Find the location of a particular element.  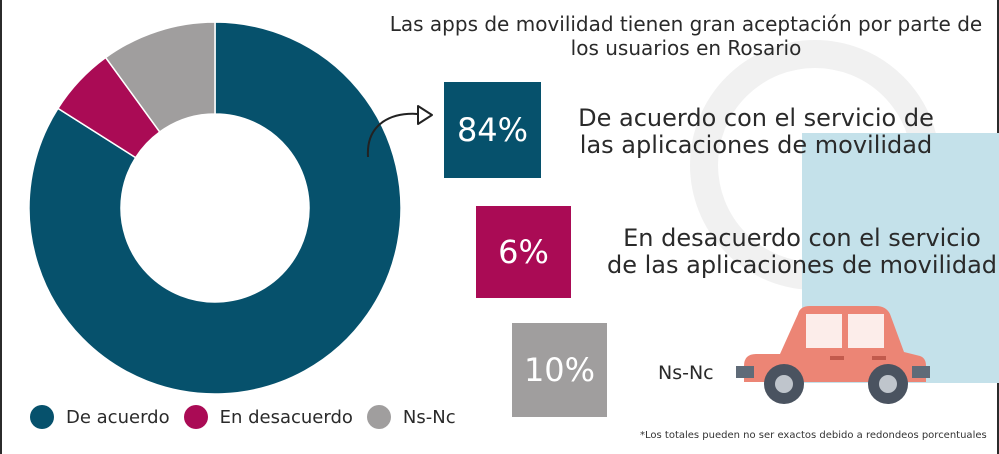

nsnc-description: Ns-Nc is located at coordinates (686, 373).